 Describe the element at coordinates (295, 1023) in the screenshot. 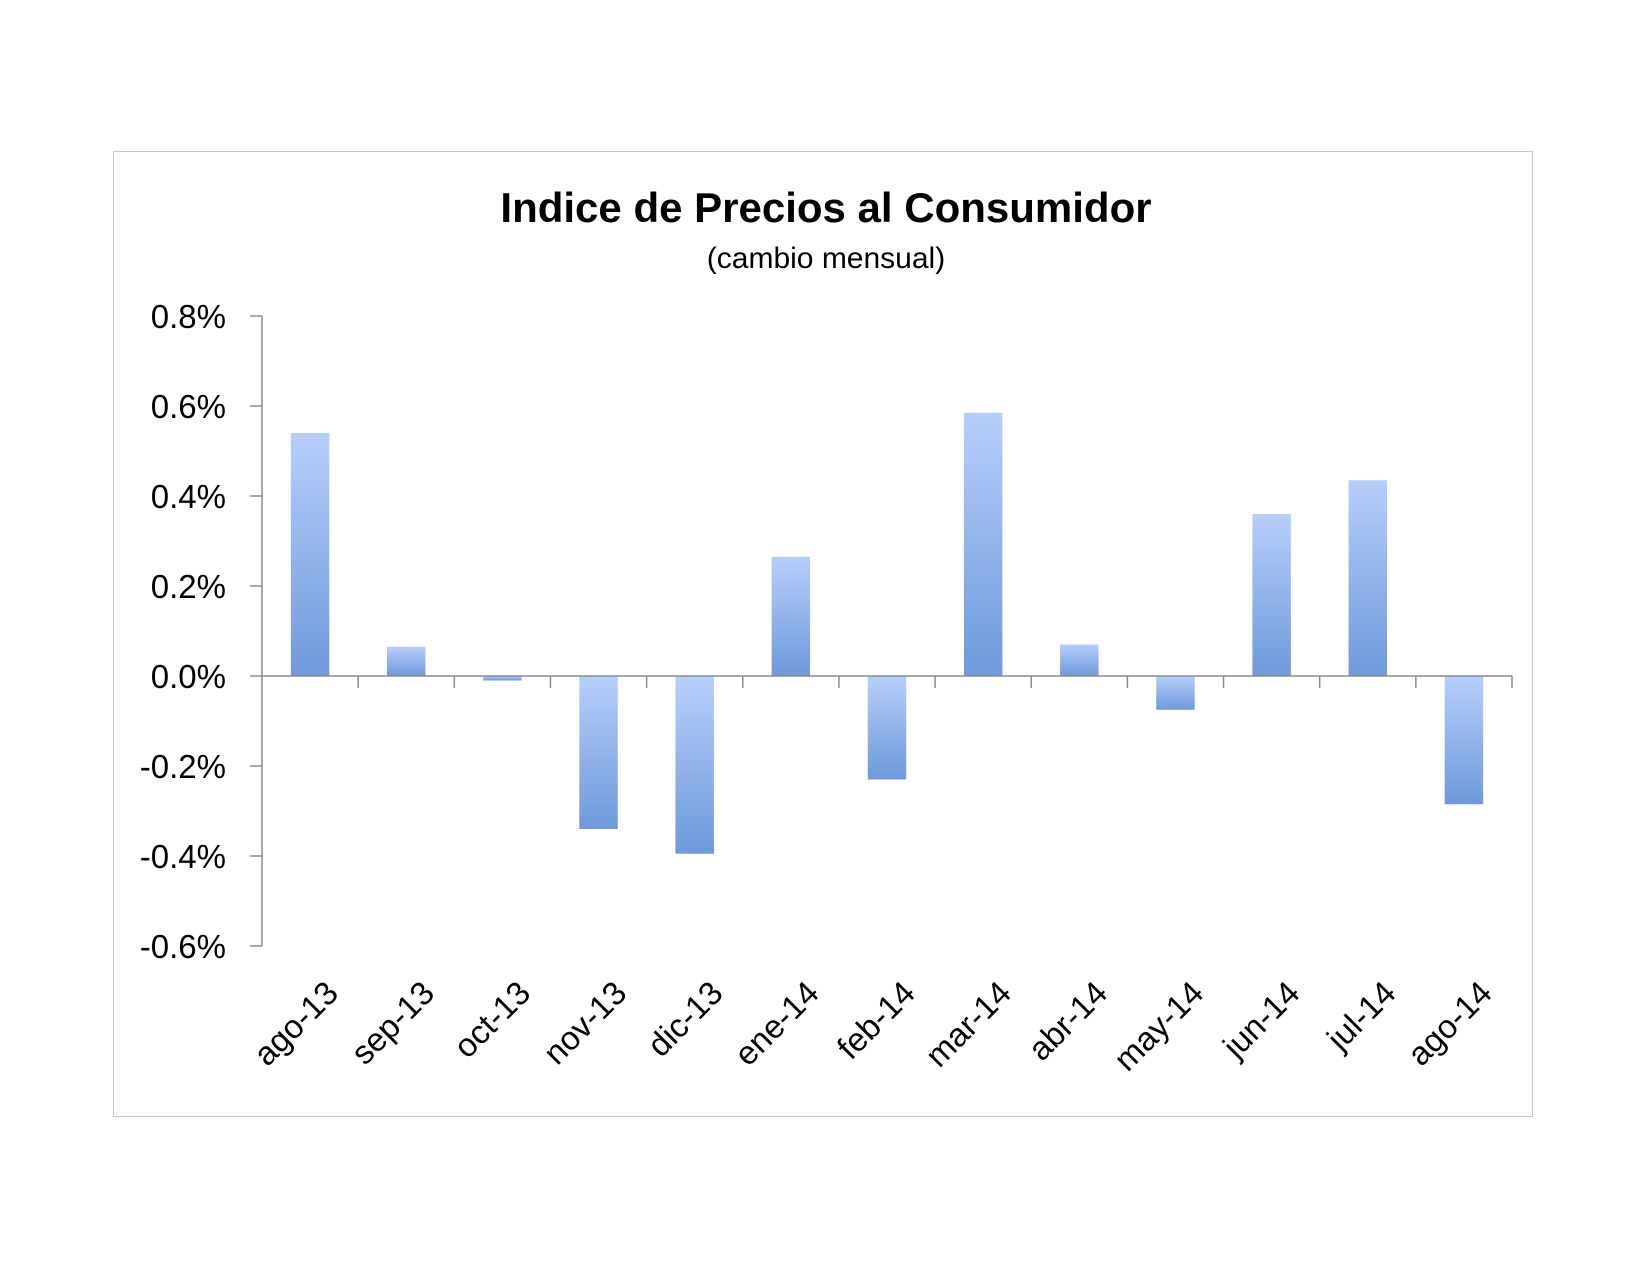

I see `x-tick-label: ago-13` at that location.